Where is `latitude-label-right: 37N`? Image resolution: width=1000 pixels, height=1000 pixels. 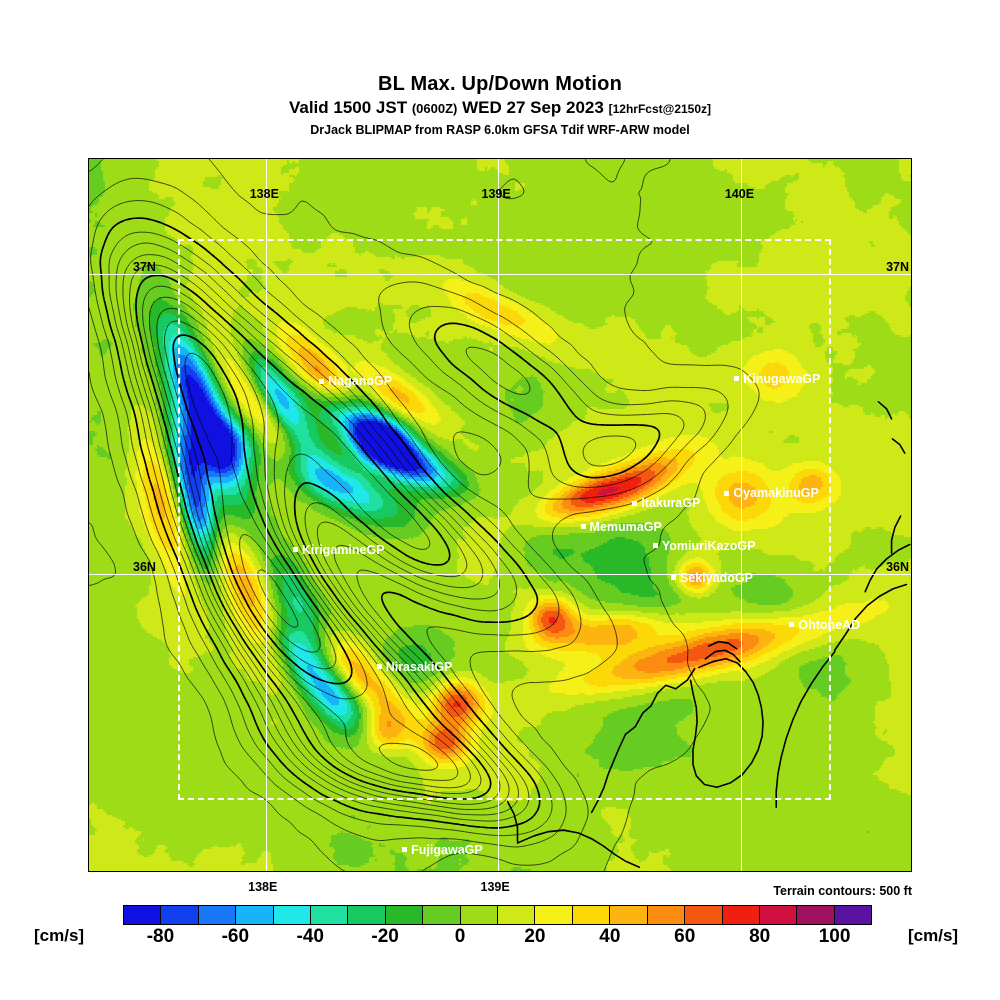 latitude-label-right: 37N is located at coordinates (897, 266).